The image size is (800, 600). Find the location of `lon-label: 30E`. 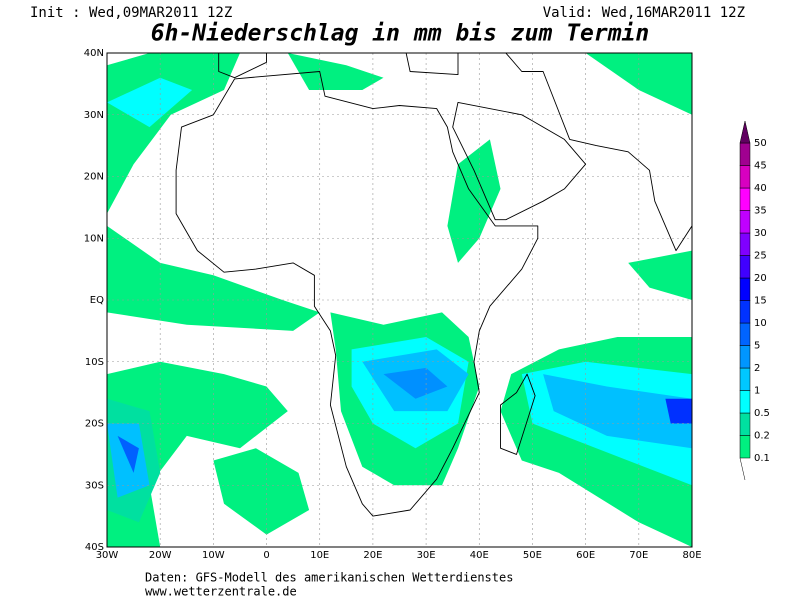

lon-label: 30E is located at coordinates (426, 555).